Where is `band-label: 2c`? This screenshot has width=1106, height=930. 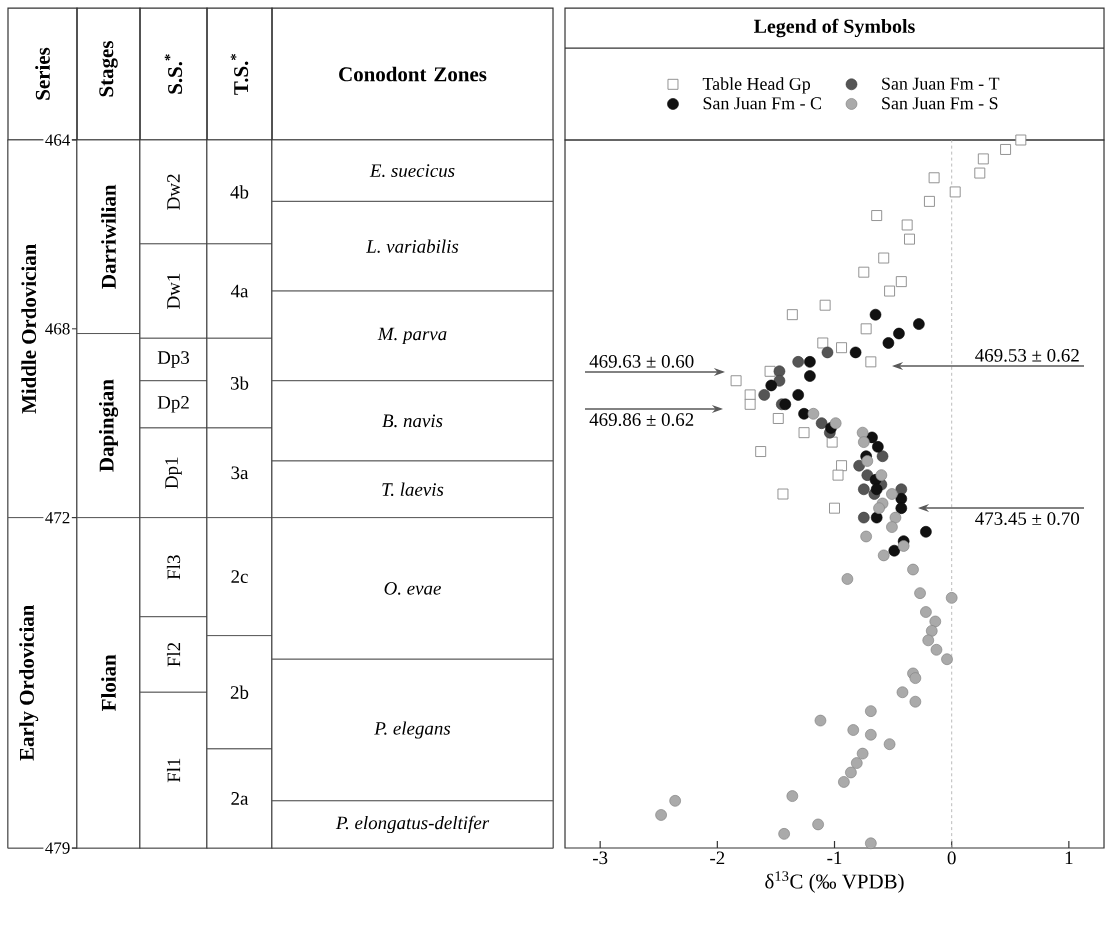
band-label: 2c is located at coordinates (239, 576).